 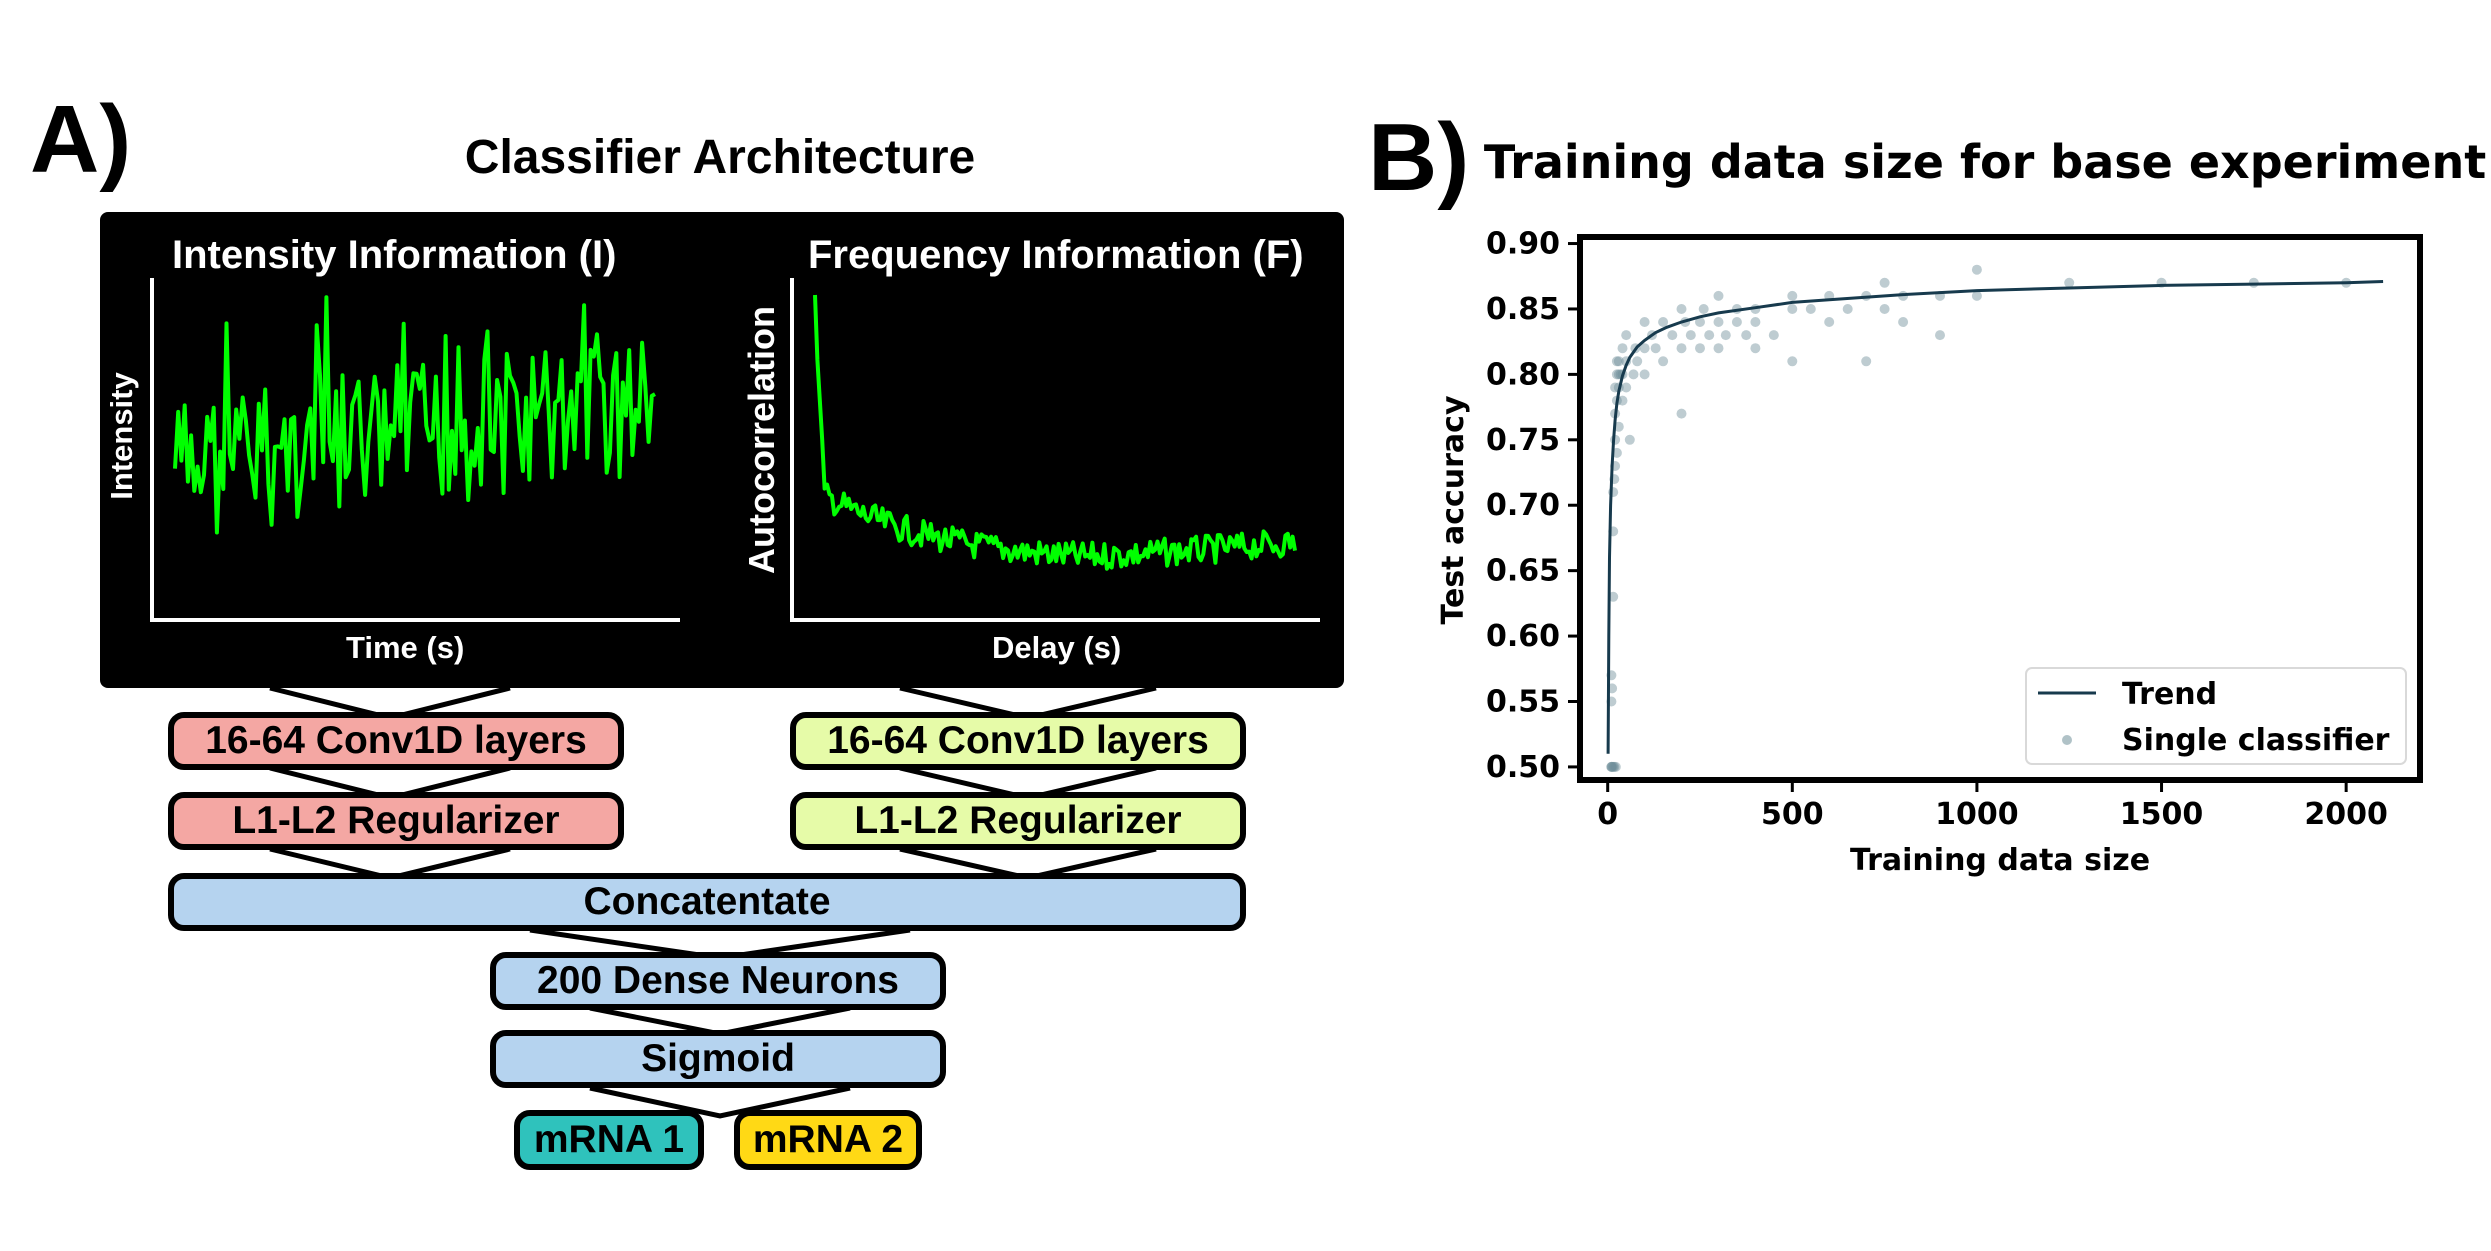 What do you see at coordinates (1523, 571) in the screenshot?
I see `y-tick-label: 0.65` at bounding box center [1523, 571].